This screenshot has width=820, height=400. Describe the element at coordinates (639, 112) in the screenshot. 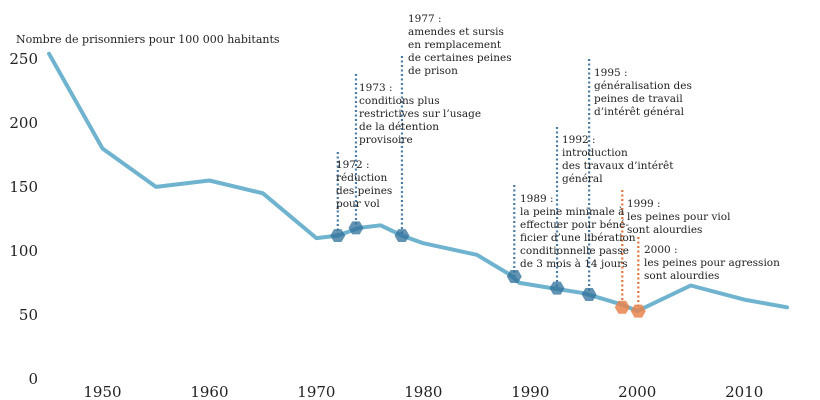

I see `annotation-line: d’intérêt général` at that location.